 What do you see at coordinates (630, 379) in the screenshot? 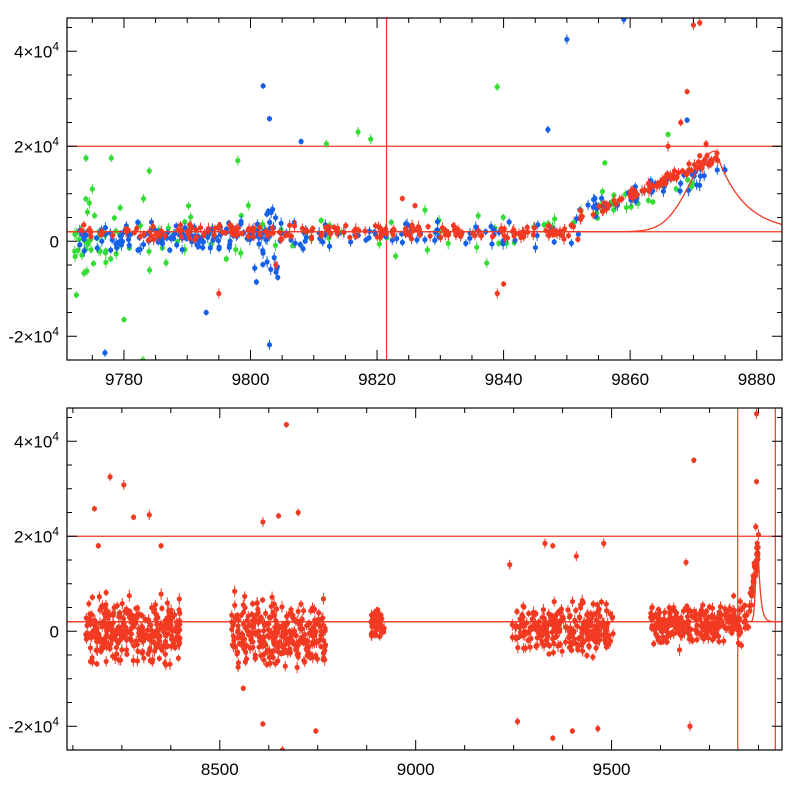
I see `x-tick-label: 9860` at bounding box center [630, 379].